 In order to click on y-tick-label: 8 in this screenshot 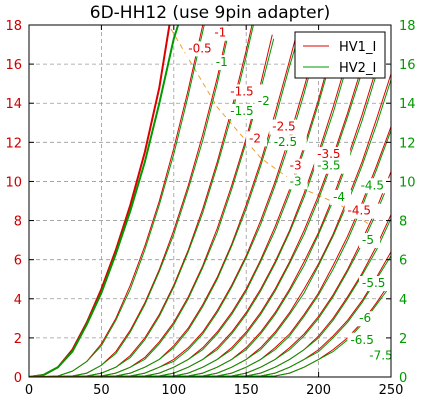, I will do `click(18, 222)`.